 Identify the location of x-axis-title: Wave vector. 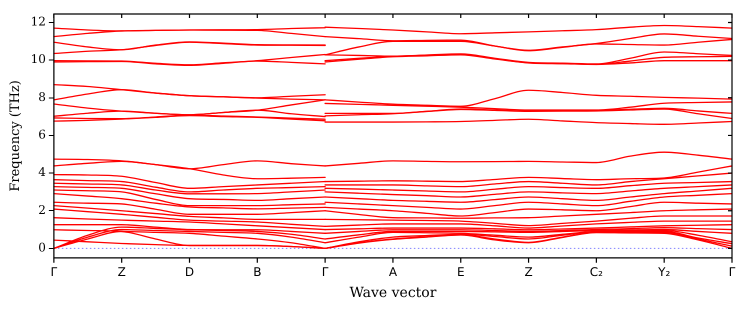
(393, 293).